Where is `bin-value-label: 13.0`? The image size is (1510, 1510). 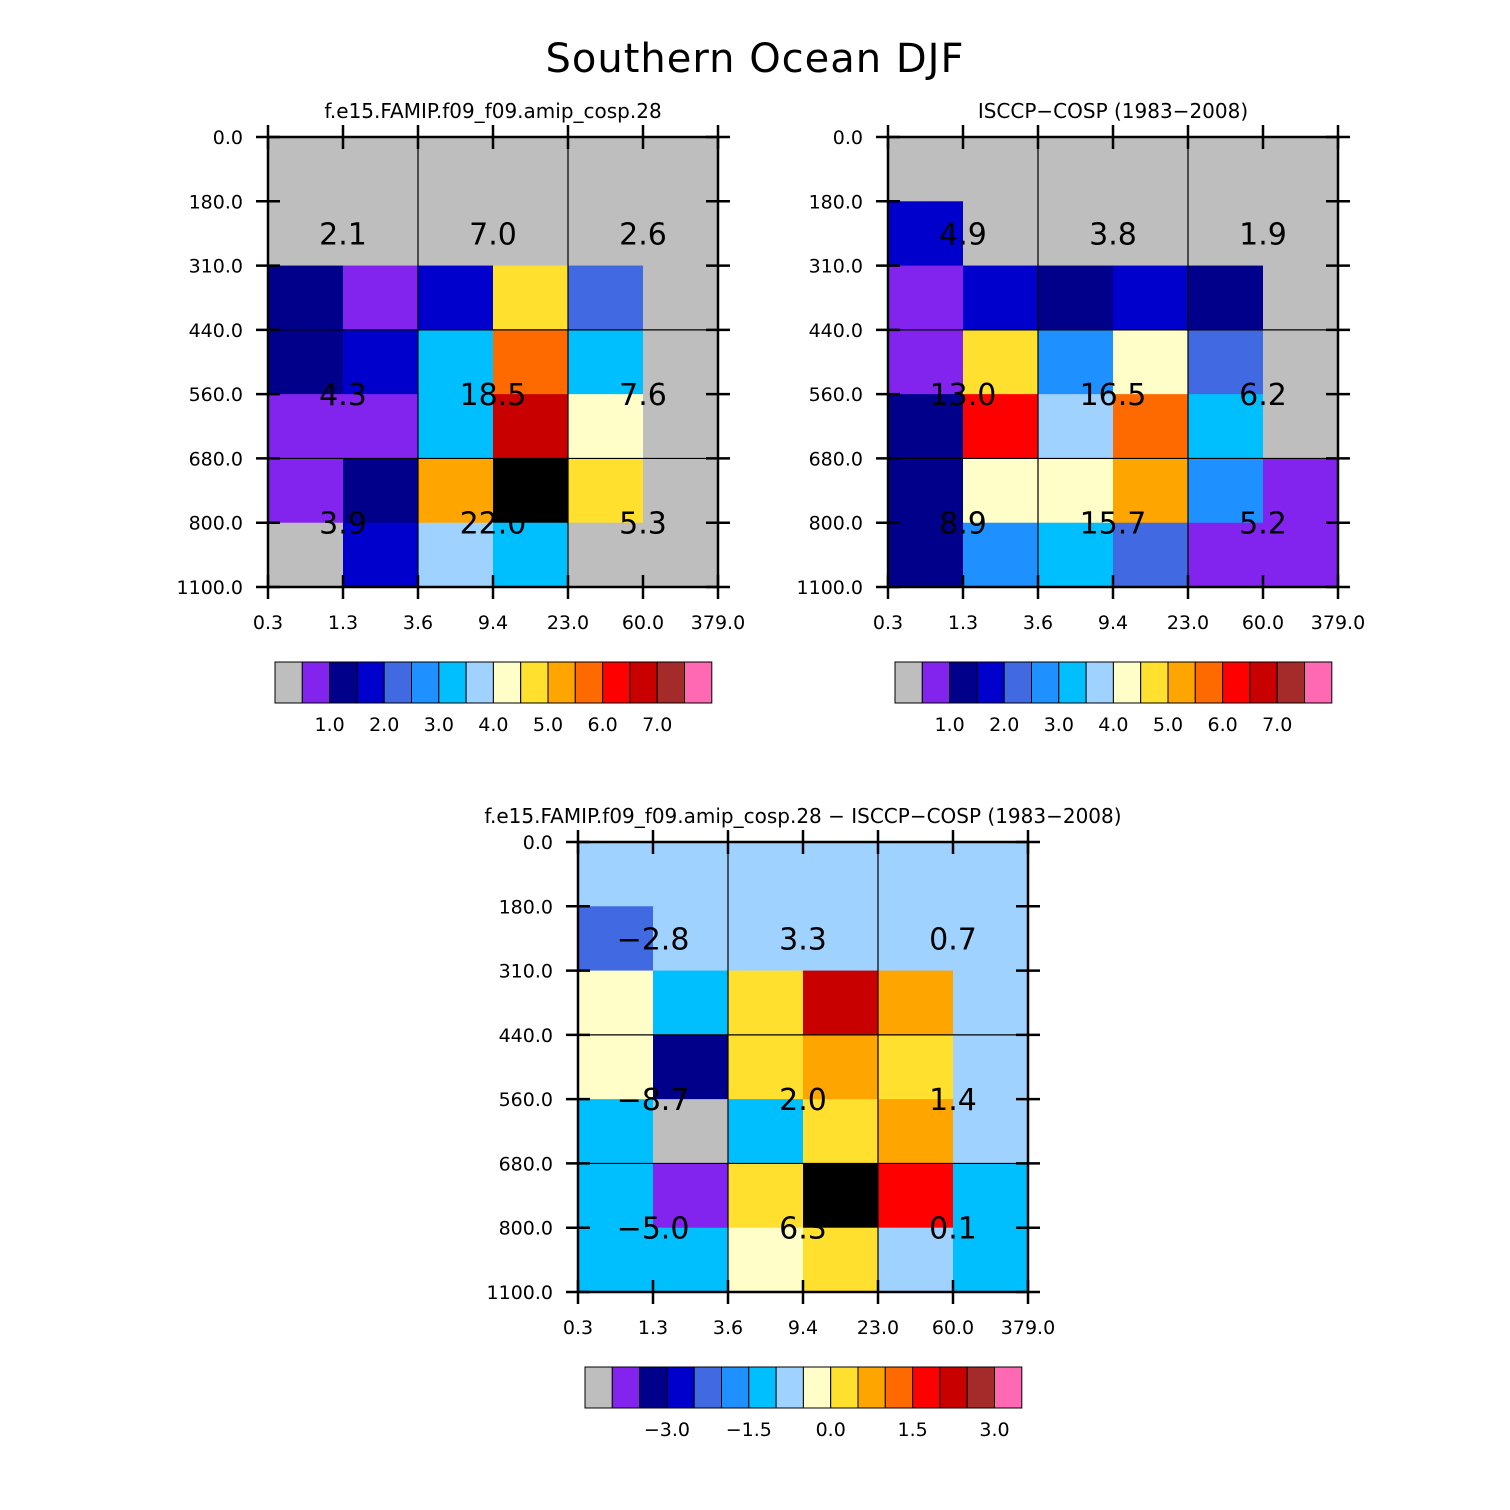 bin-value-label: 13.0 is located at coordinates (963, 395).